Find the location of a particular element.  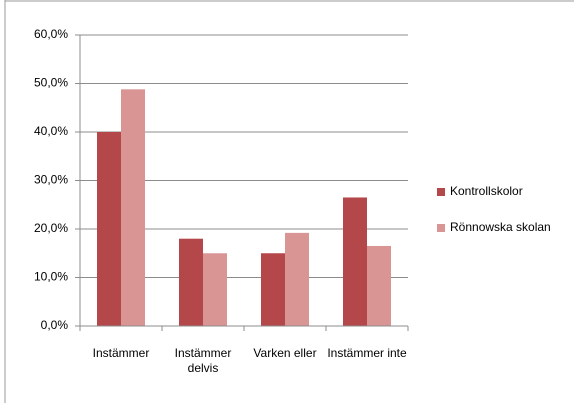

x-tick-label: Instämmer inte is located at coordinates (367, 353).